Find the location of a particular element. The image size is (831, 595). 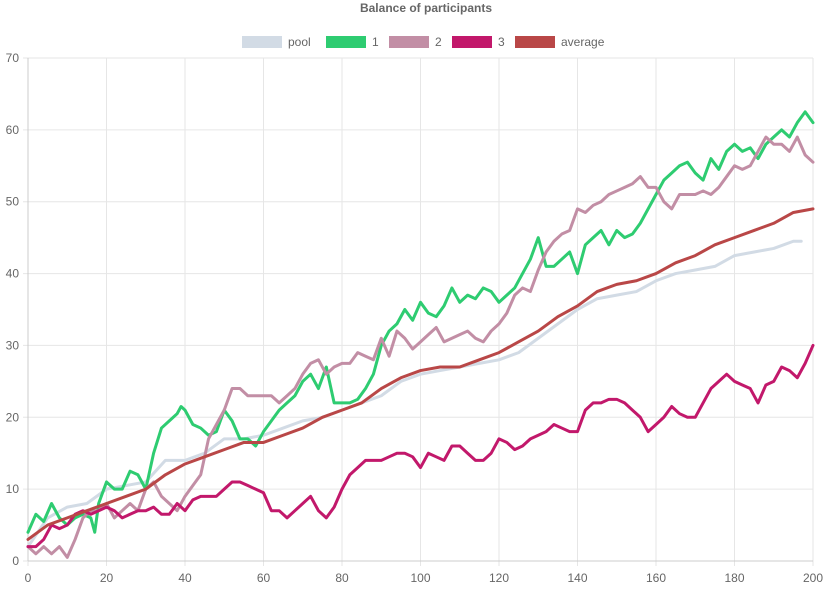

legend-label: 3 is located at coordinates (501, 42).